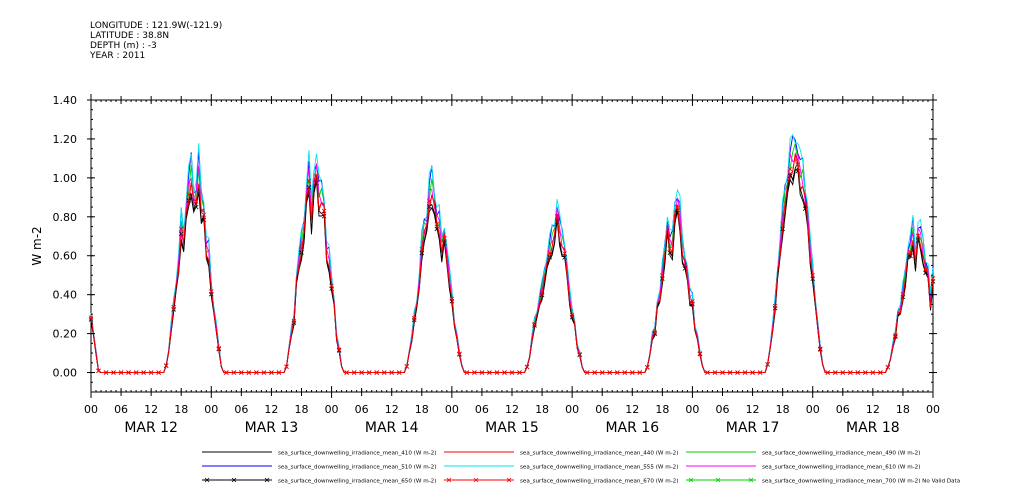 The width and height of the screenshot is (1009, 504). What do you see at coordinates (65, 139) in the screenshot?
I see `y-tick-label: 1.20` at bounding box center [65, 139].